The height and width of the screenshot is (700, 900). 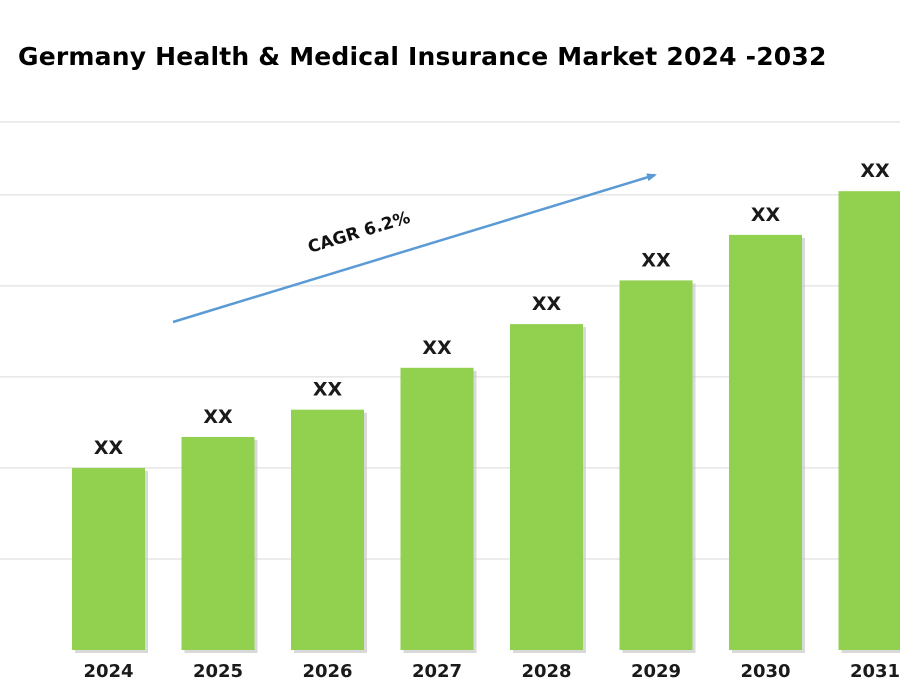 I want to click on bar-2025, so click(x=218, y=543).